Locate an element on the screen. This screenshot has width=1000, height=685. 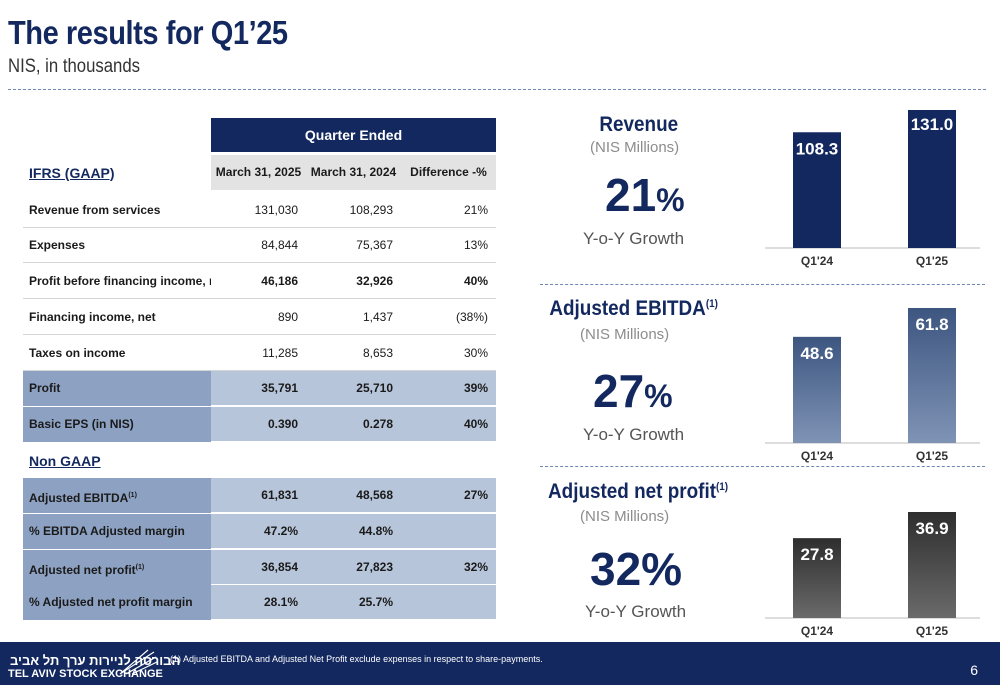
cell: 48,568 is located at coordinates (374, 495).